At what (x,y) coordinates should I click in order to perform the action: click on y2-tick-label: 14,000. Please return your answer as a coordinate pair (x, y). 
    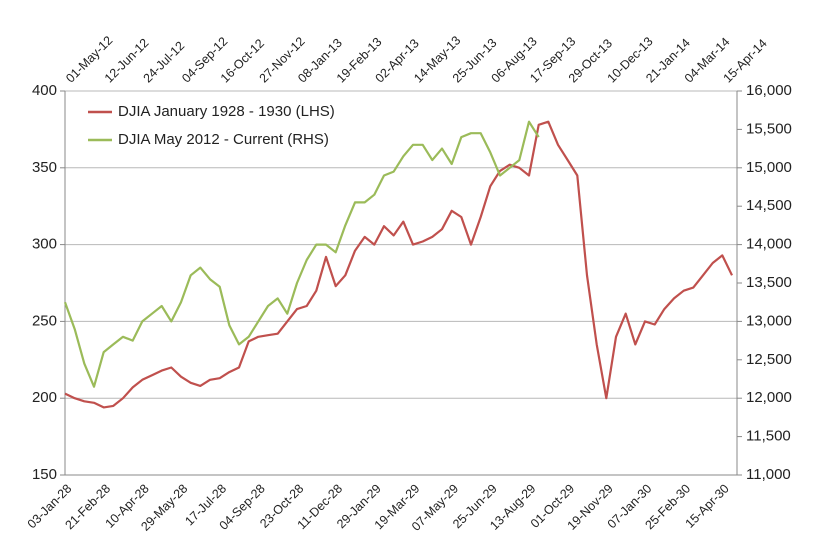
    Looking at the image, I should click on (769, 244).